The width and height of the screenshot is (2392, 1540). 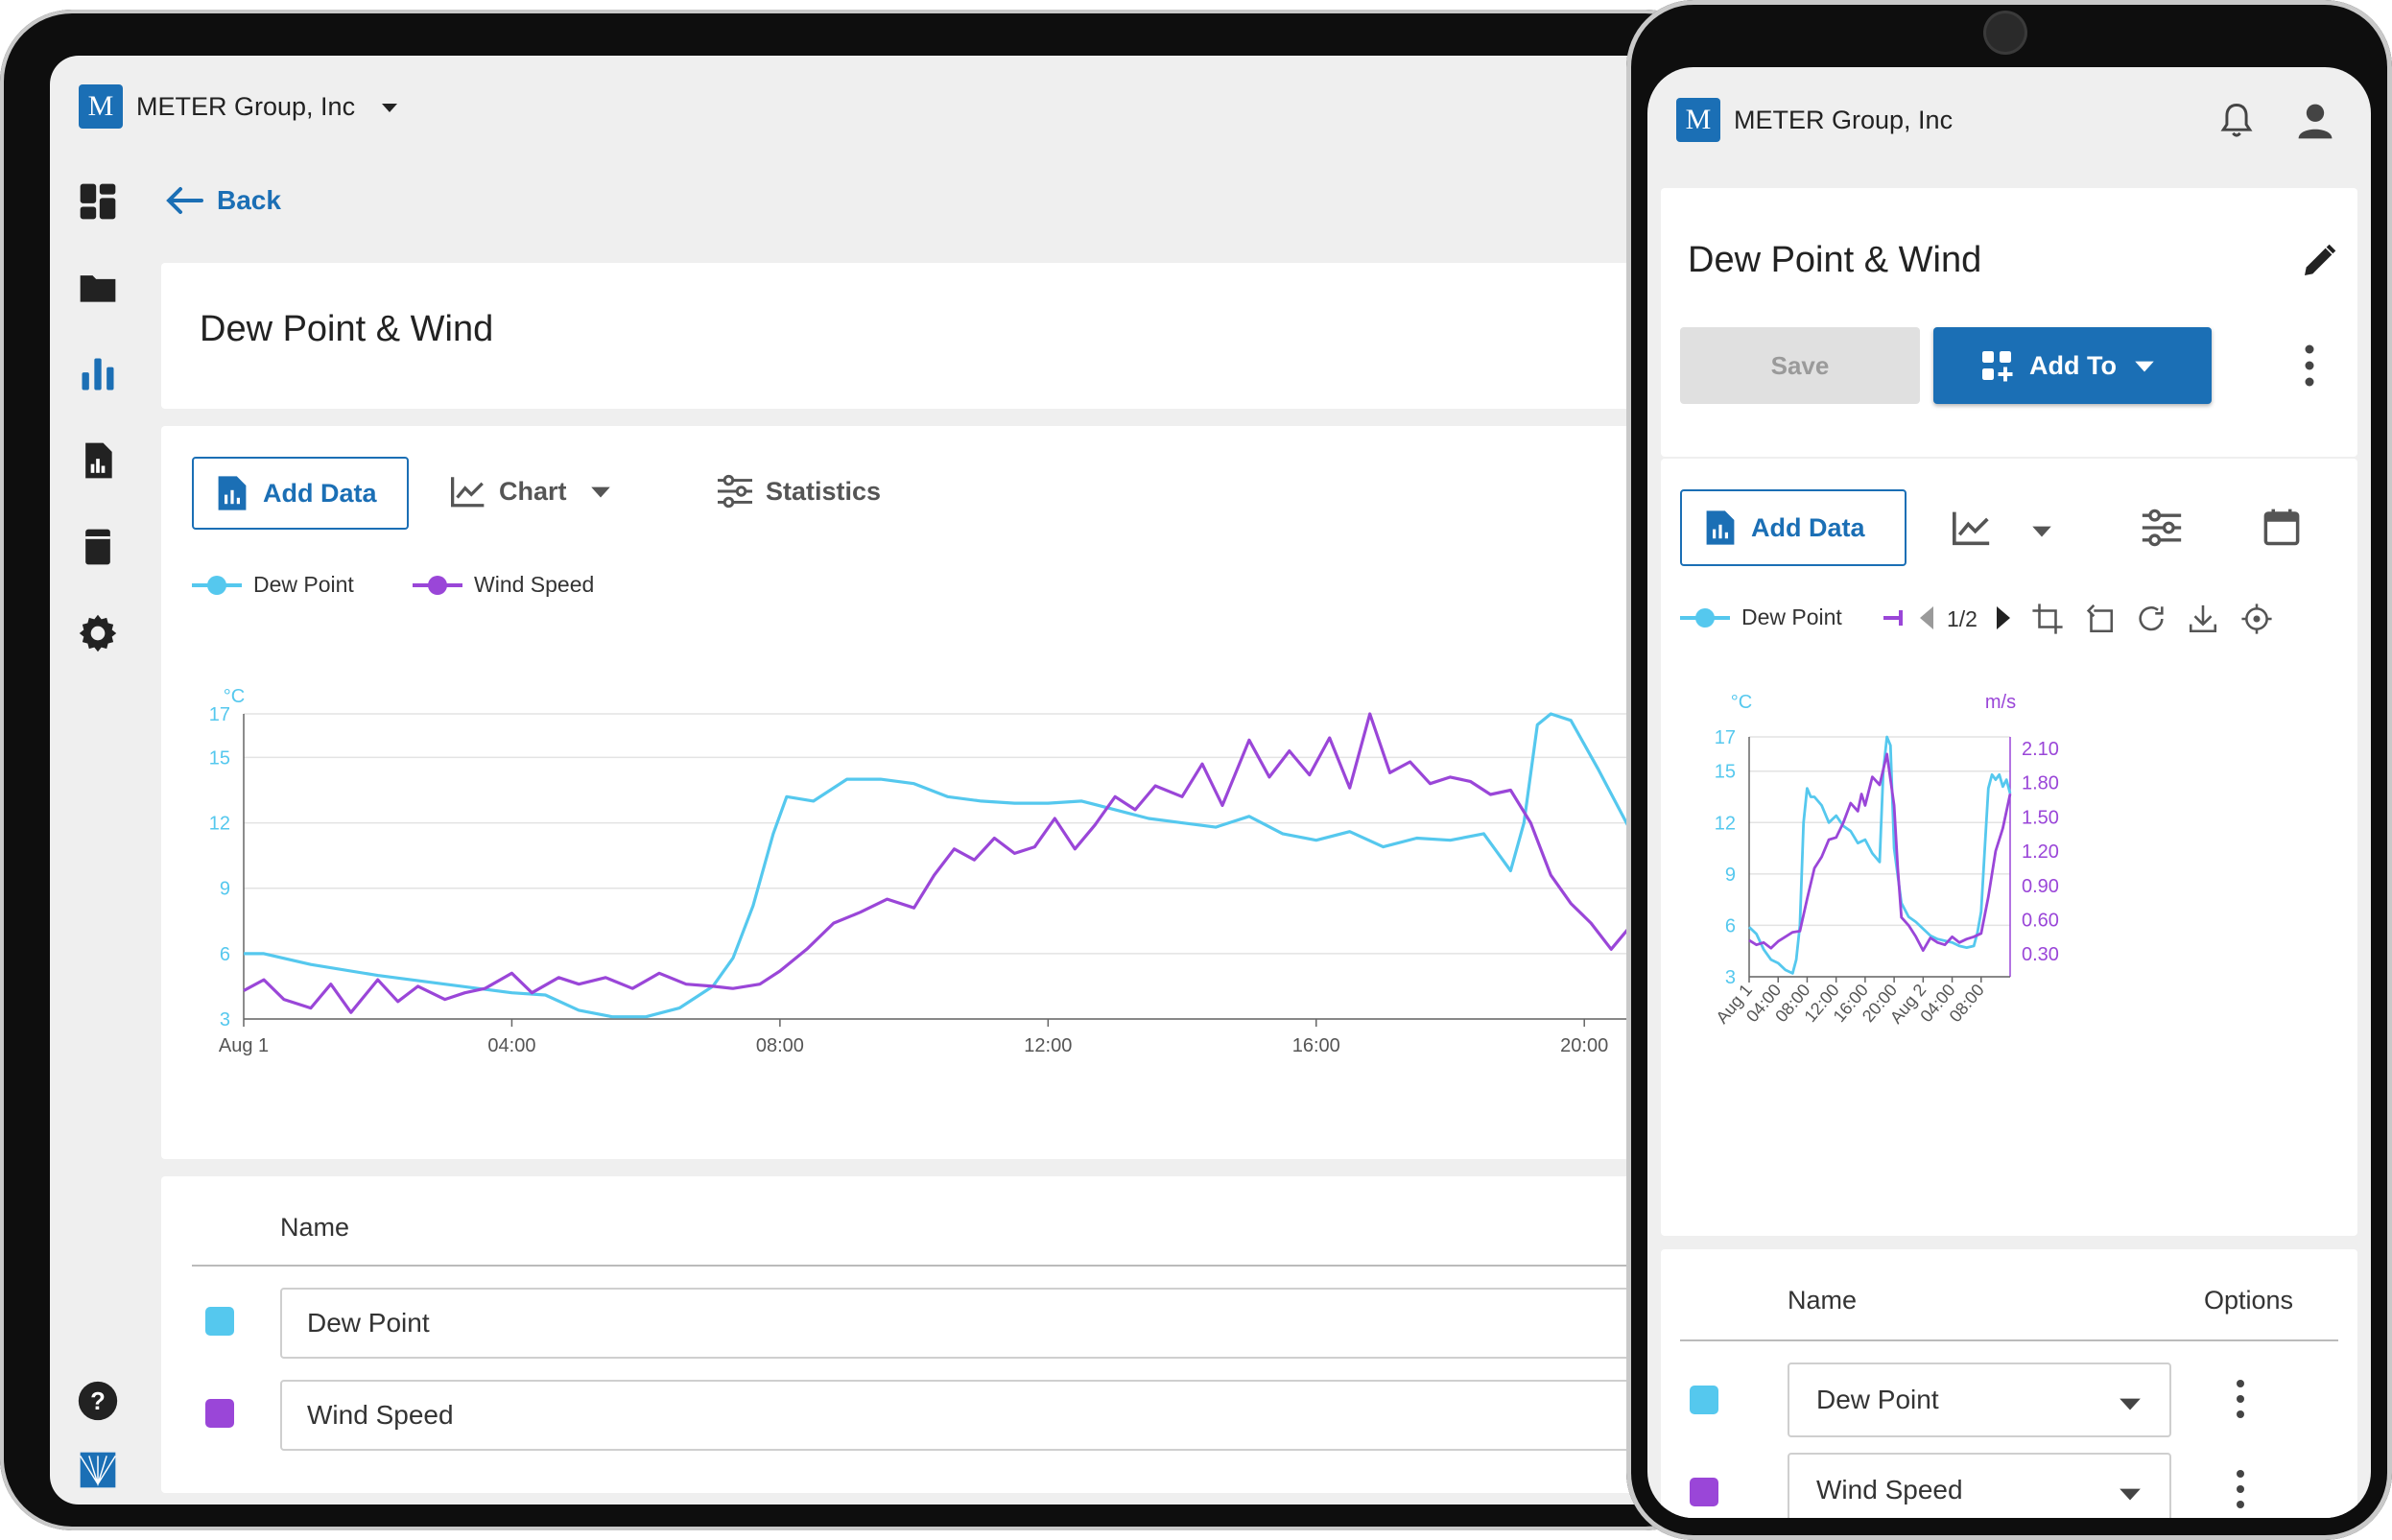 I want to click on y-right-tick-label: 2.10, so click(x=2041, y=749).